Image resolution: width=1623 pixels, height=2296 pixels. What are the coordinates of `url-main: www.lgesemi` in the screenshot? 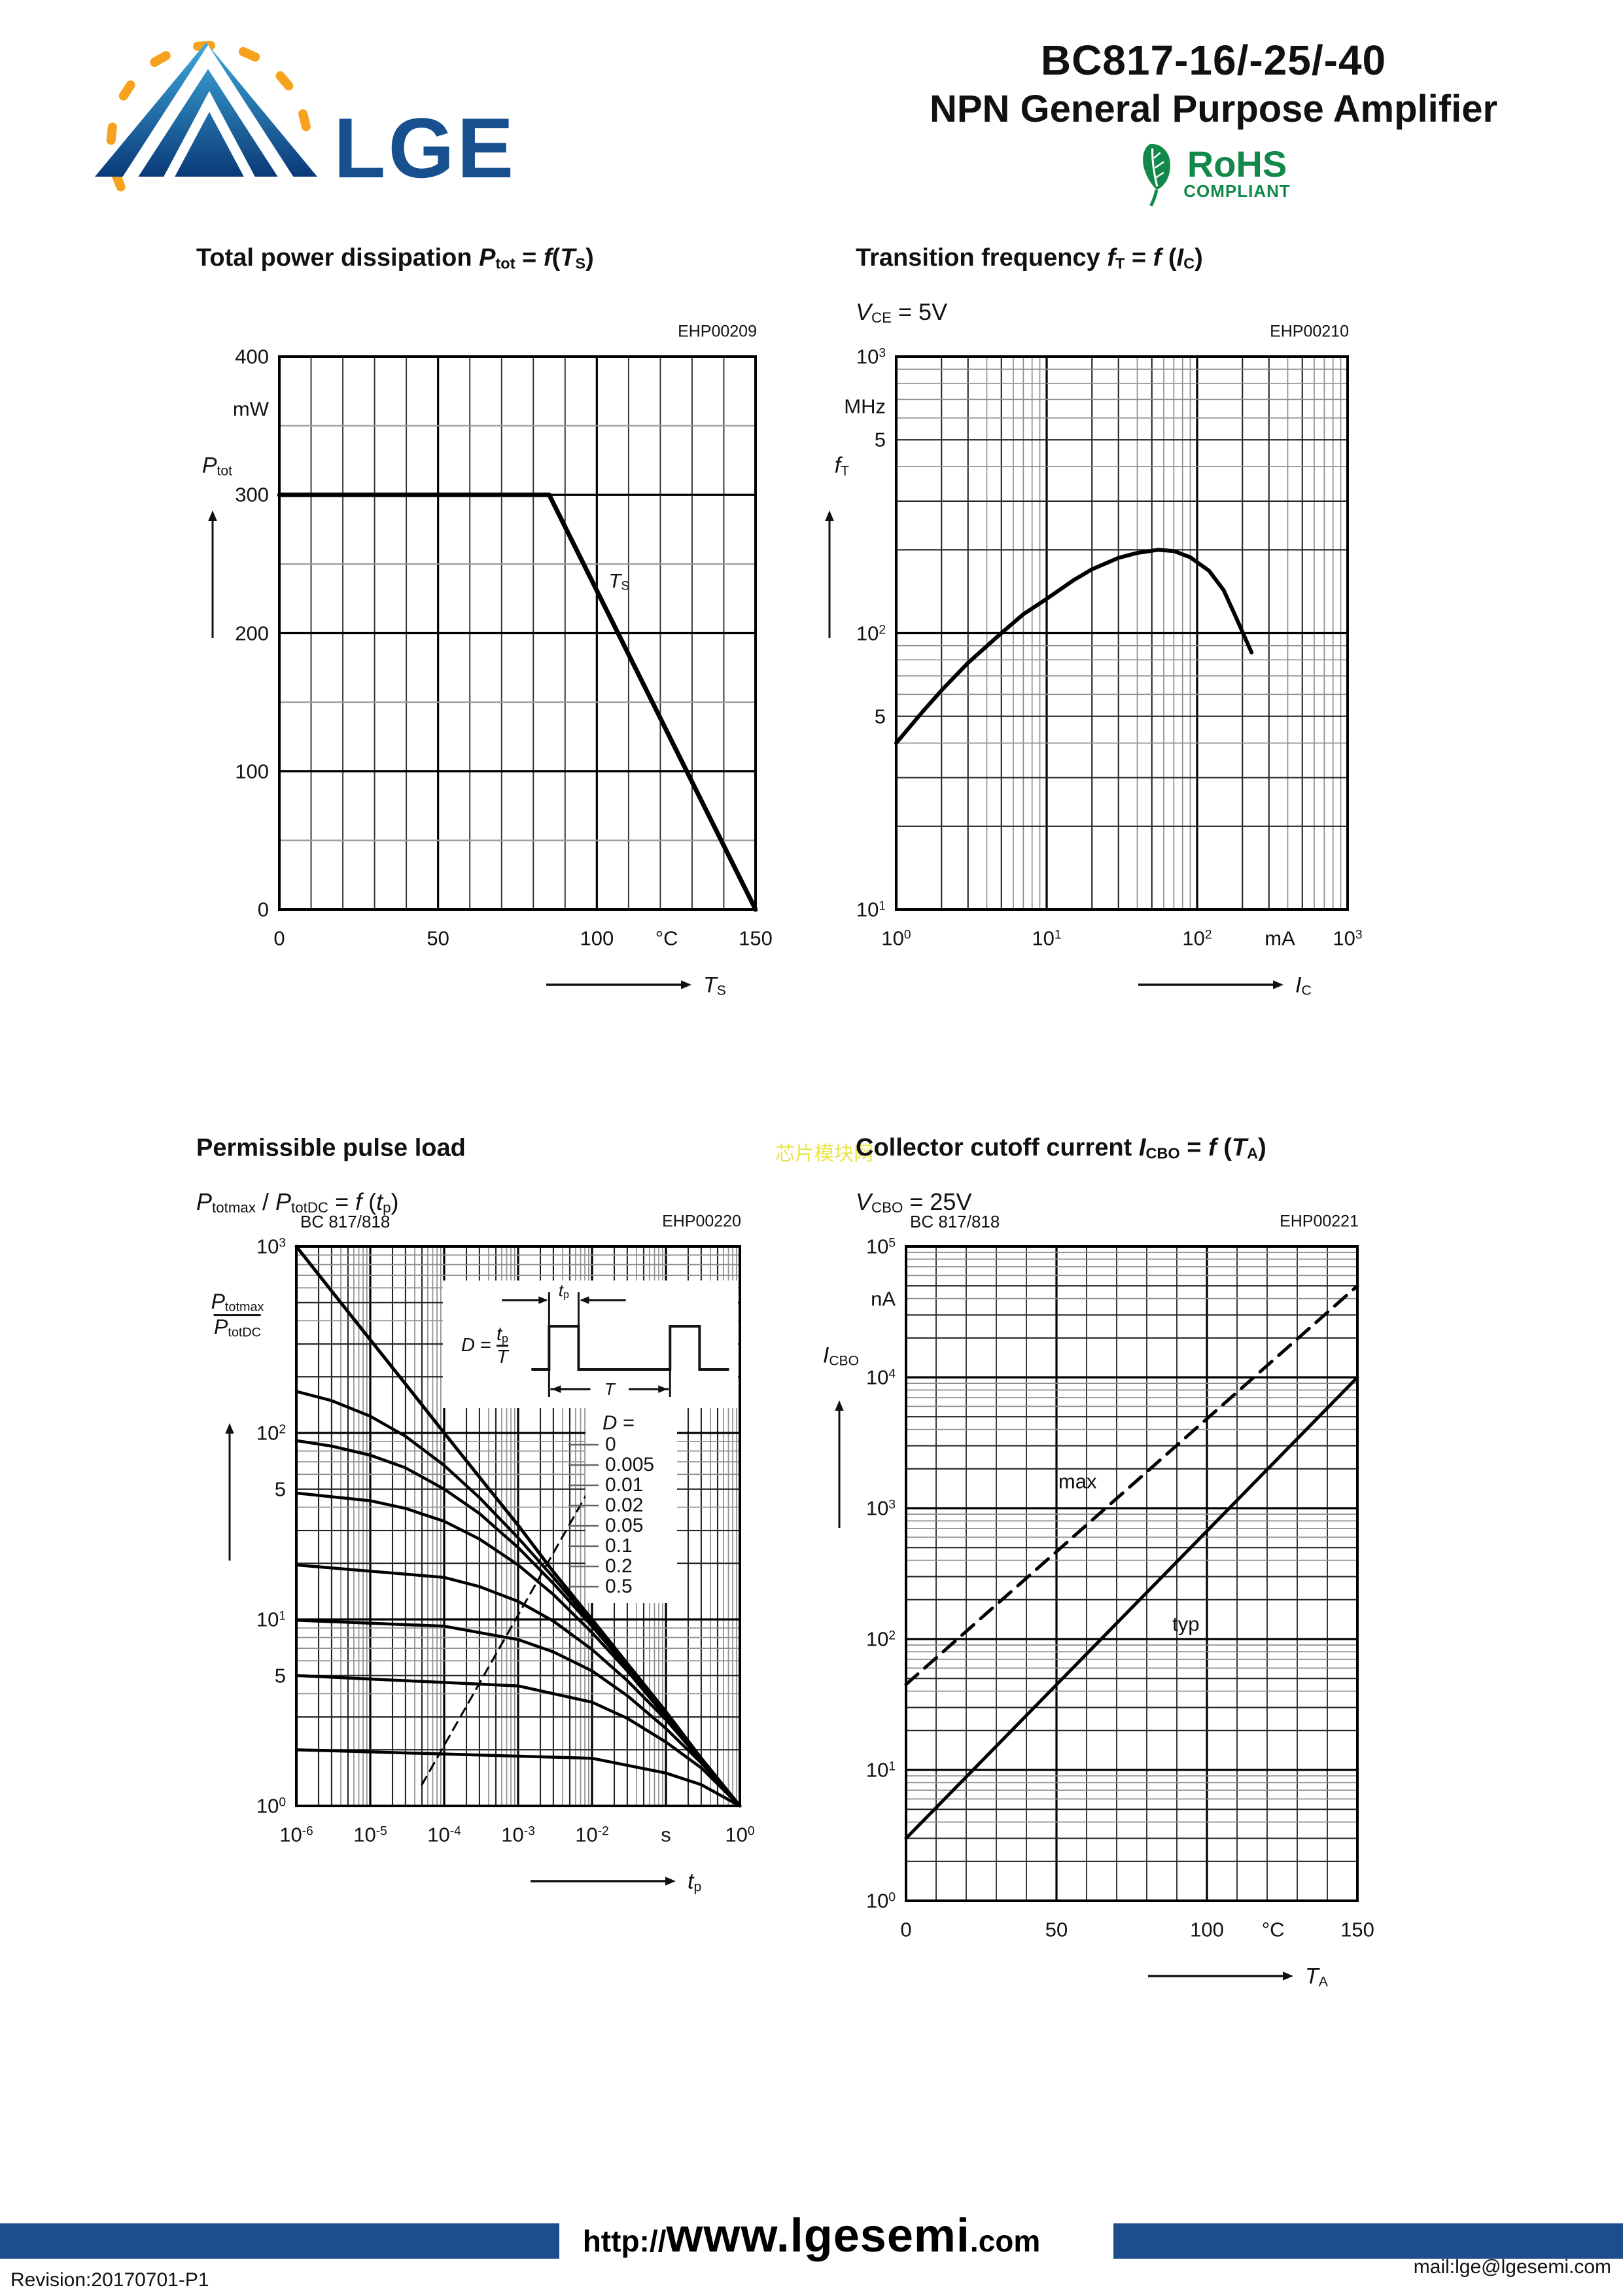 It's located at (818, 2236).